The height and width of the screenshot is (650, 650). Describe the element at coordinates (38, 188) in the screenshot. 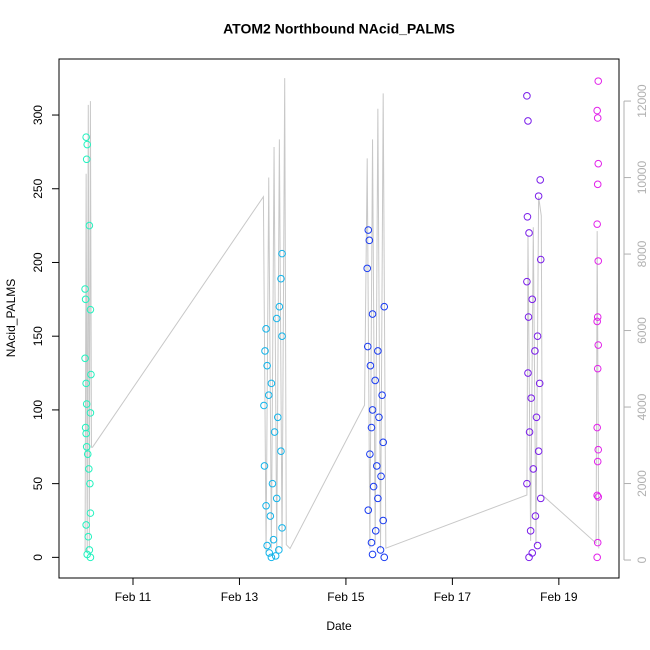

I see `y-tick-label: 250` at that location.